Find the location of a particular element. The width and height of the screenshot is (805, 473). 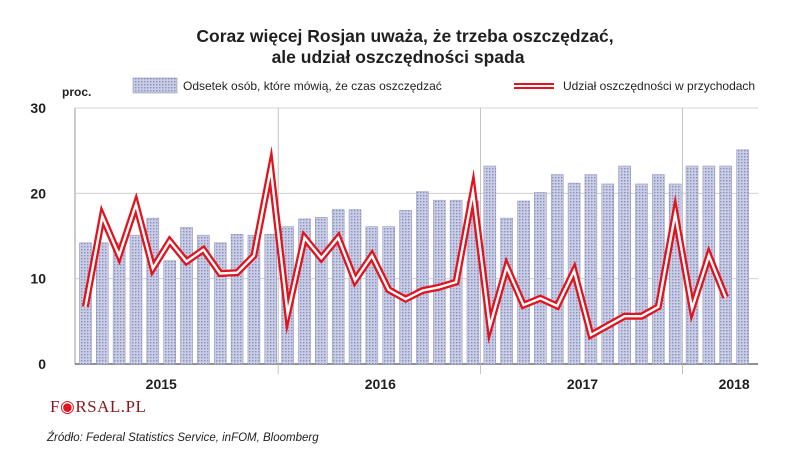

forsal-logo: F◉RSAL.PL is located at coordinates (98, 406).